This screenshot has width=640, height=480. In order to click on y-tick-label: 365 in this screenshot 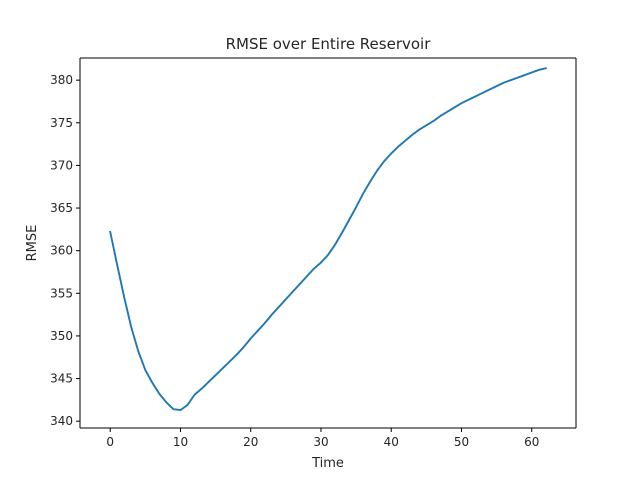, I will do `click(61, 208)`.